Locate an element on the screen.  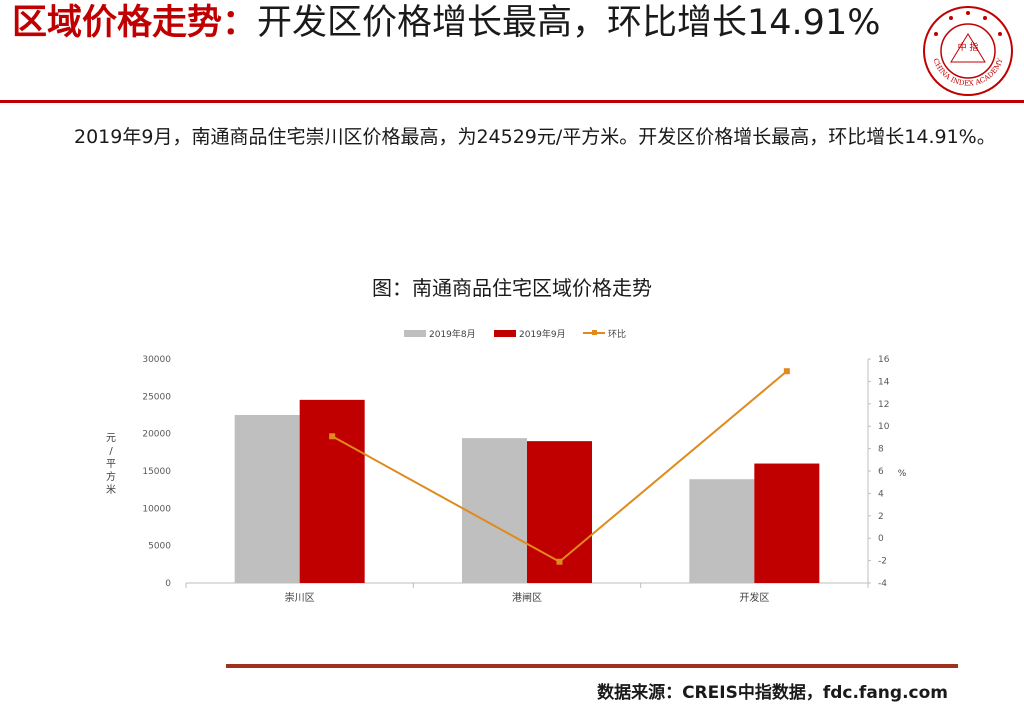
legend-label: 2019年8月 is located at coordinates (452, 334).